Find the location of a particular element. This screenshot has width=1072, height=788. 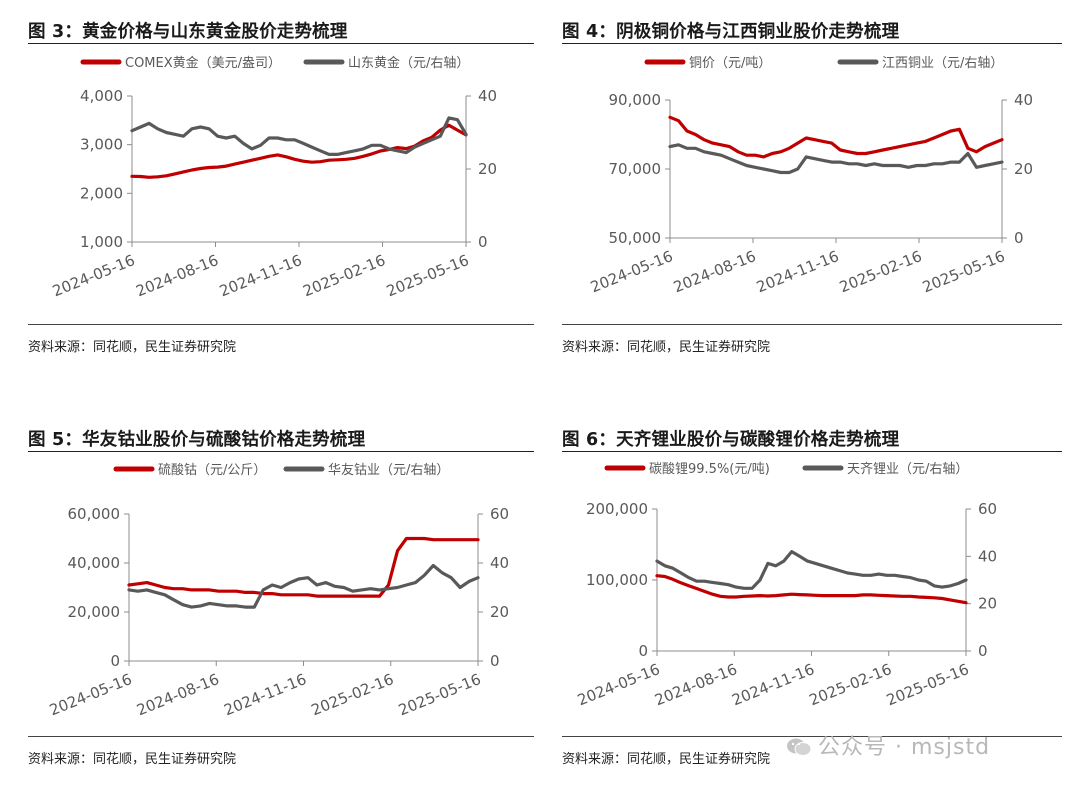

legend-label: 华友钴业（元/右轴） is located at coordinates (388, 470).